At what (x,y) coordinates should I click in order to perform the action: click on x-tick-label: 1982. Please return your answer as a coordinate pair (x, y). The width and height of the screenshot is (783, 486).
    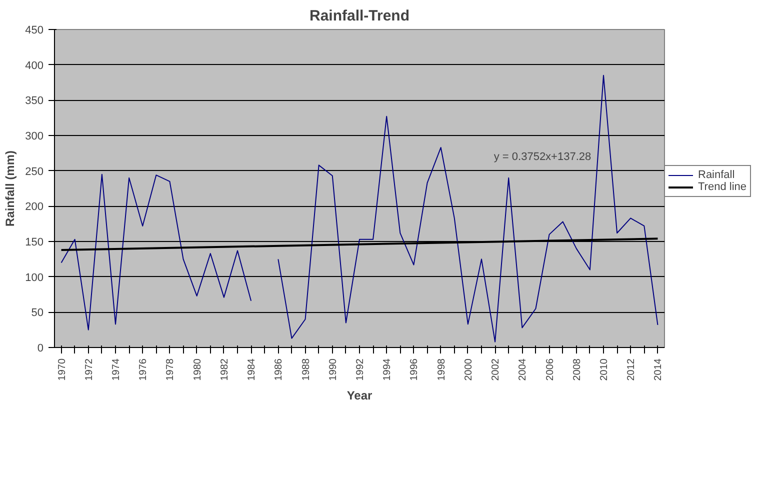
    Looking at the image, I should click on (224, 369).